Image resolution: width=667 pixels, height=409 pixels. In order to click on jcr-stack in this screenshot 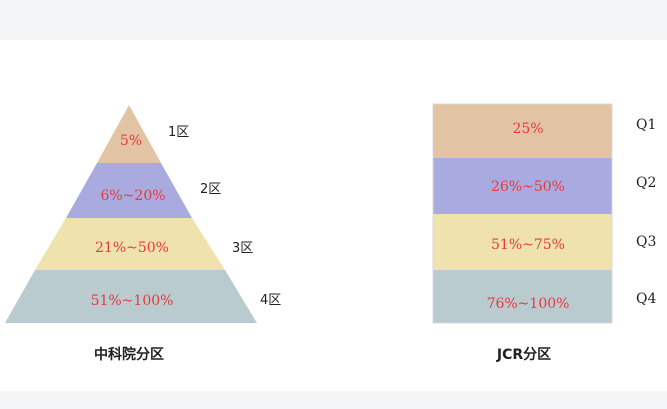, I will do `click(522, 213)`.